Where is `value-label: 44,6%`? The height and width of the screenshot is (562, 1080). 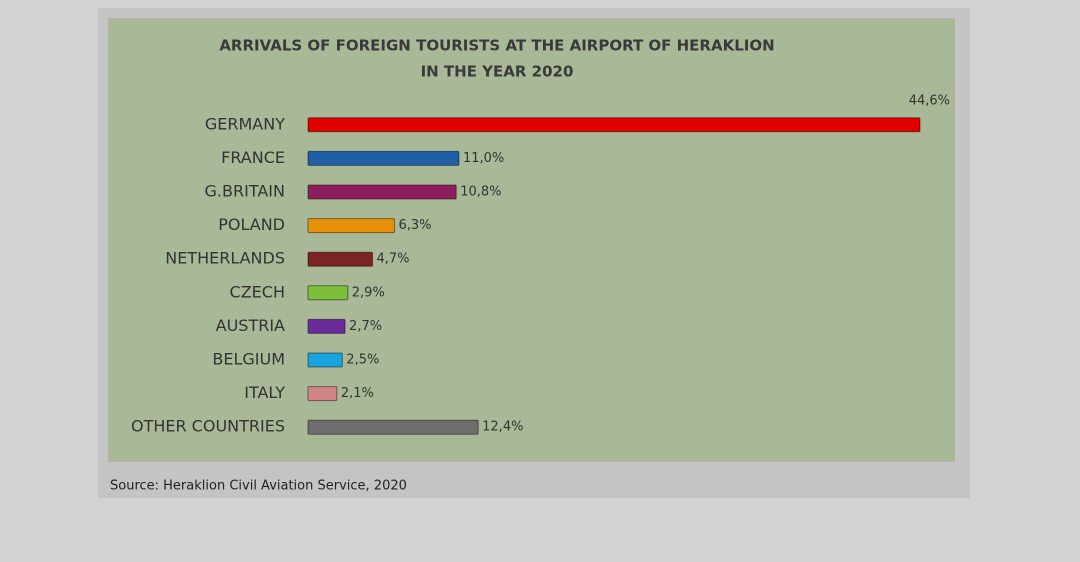
value-label: 44,6% is located at coordinates (929, 100).